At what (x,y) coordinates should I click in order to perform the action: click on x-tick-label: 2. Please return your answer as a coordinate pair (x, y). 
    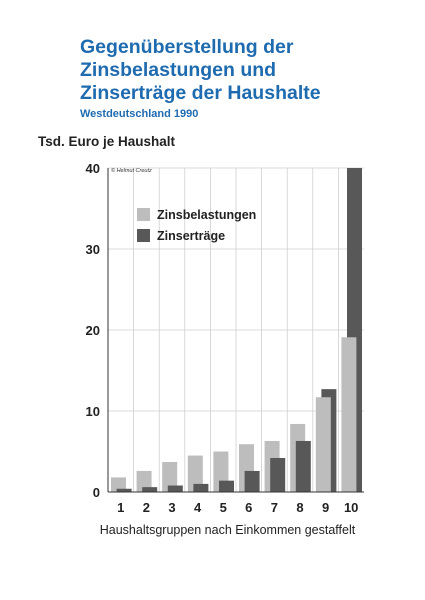
    Looking at the image, I should click on (146, 507).